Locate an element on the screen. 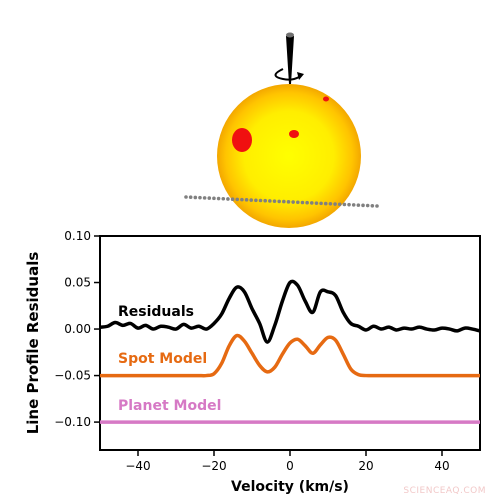 This screenshot has height=500, width=500. spot-model-line is located at coordinates (290, 355).